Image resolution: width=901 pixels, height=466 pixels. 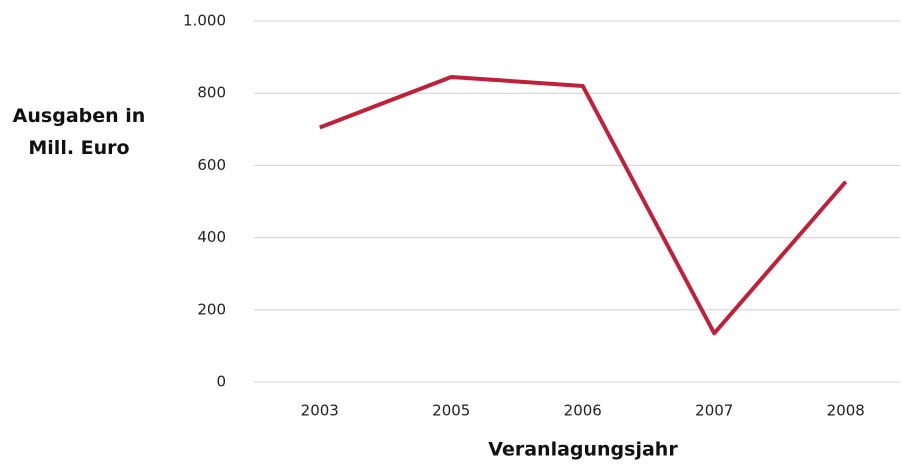 What do you see at coordinates (211, 237) in the screenshot?
I see `y-tick-label: 400` at bounding box center [211, 237].